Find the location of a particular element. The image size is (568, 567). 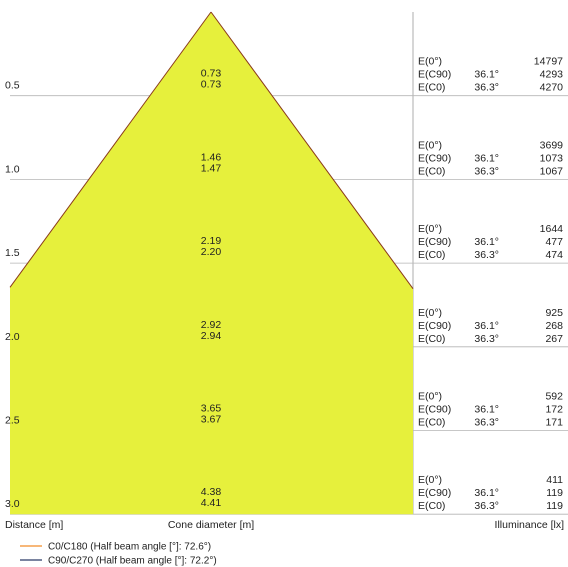

illuminance-value: 14797 is located at coordinates (548, 62).